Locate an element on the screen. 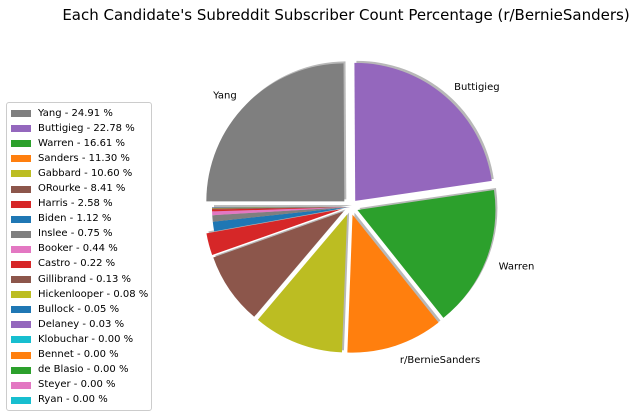 This screenshot has height=414, width=641. legend-item: Hickenlooper - 0.08 % is located at coordinates (81, 294).